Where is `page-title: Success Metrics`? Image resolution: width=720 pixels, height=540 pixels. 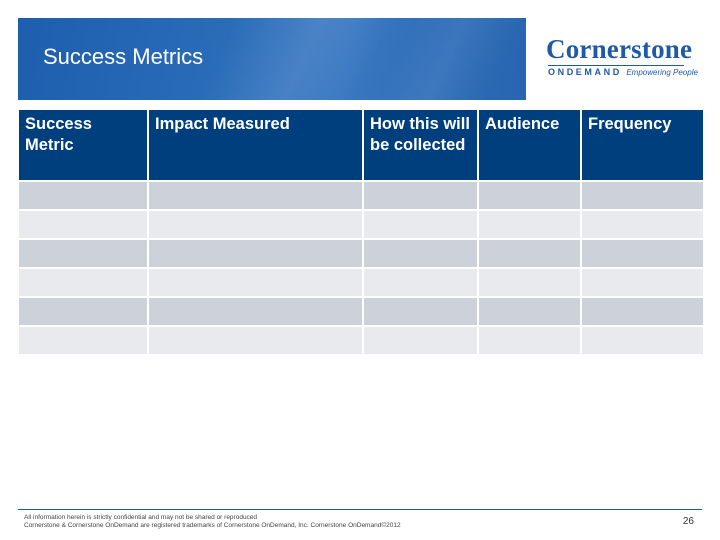
page-title: Success Metrics is located at coordinates (123, 56).